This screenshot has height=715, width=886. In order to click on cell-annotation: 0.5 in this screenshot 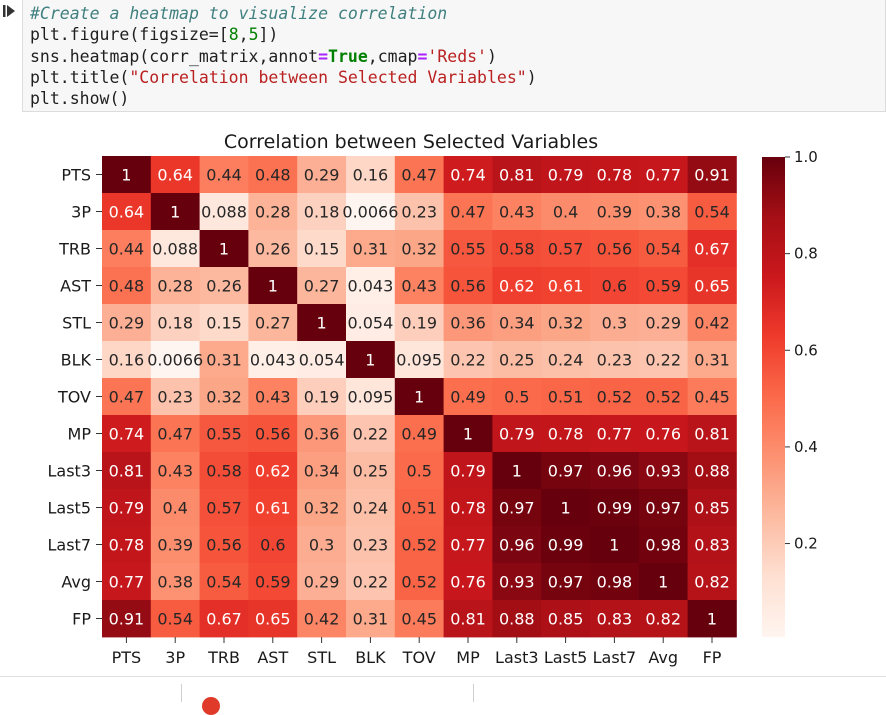, I will do `click(418, 471)`.